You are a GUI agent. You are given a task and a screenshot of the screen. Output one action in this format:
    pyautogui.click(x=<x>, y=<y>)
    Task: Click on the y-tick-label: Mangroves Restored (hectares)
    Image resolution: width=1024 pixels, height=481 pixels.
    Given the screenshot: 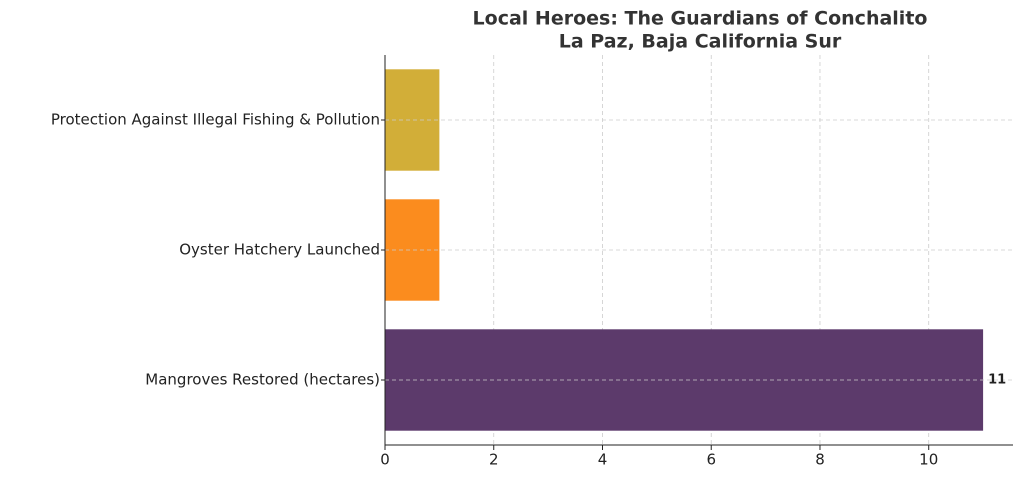 What is the action you would take?
    pyautogui.click(x=262, y=380)
    